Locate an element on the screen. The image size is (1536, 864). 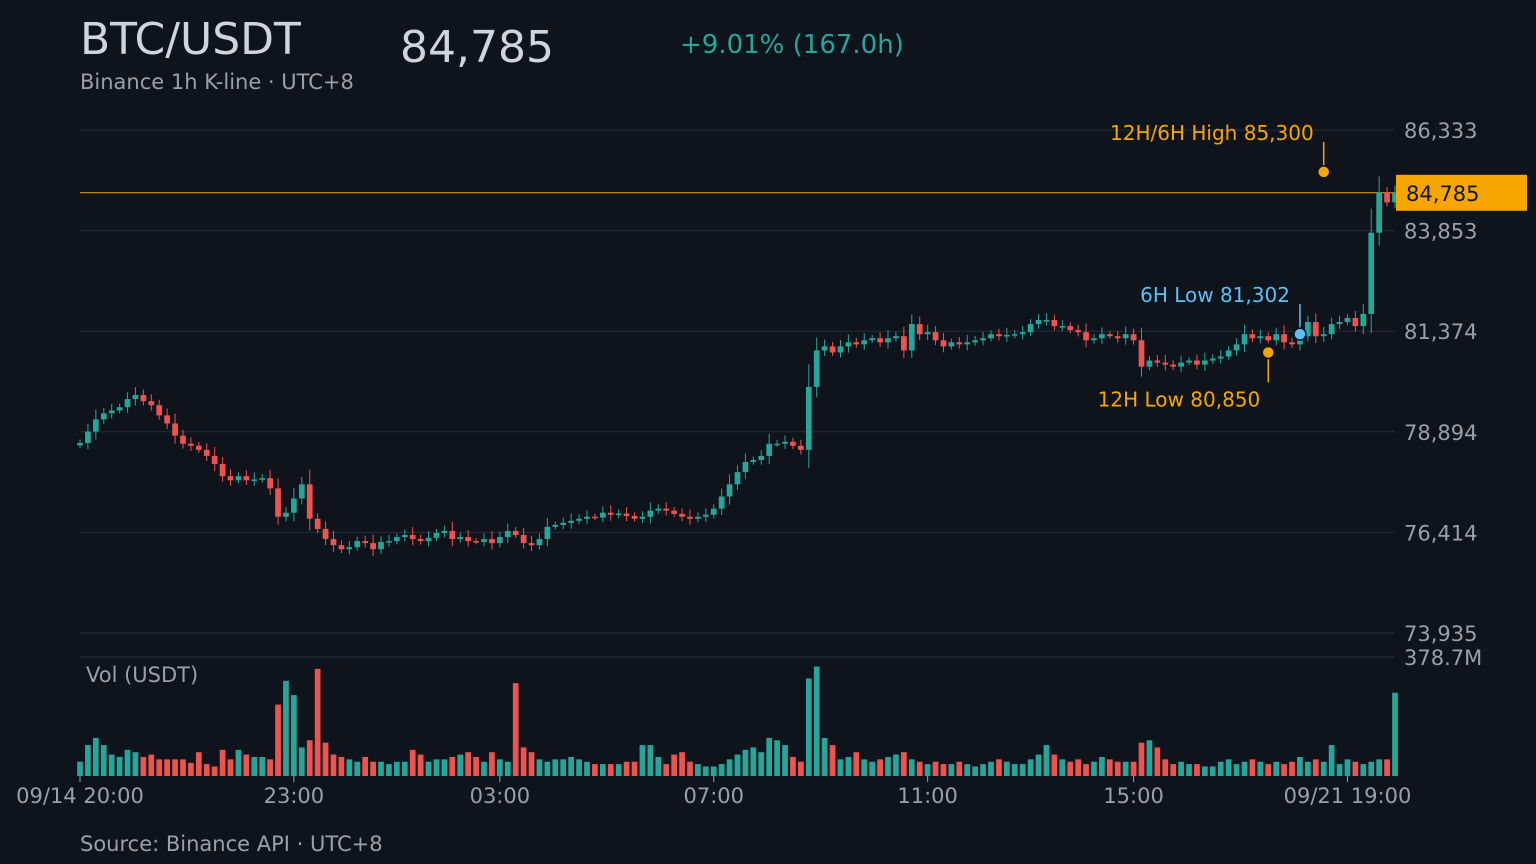
current-price-tag is located at coordinates (1461, 192).